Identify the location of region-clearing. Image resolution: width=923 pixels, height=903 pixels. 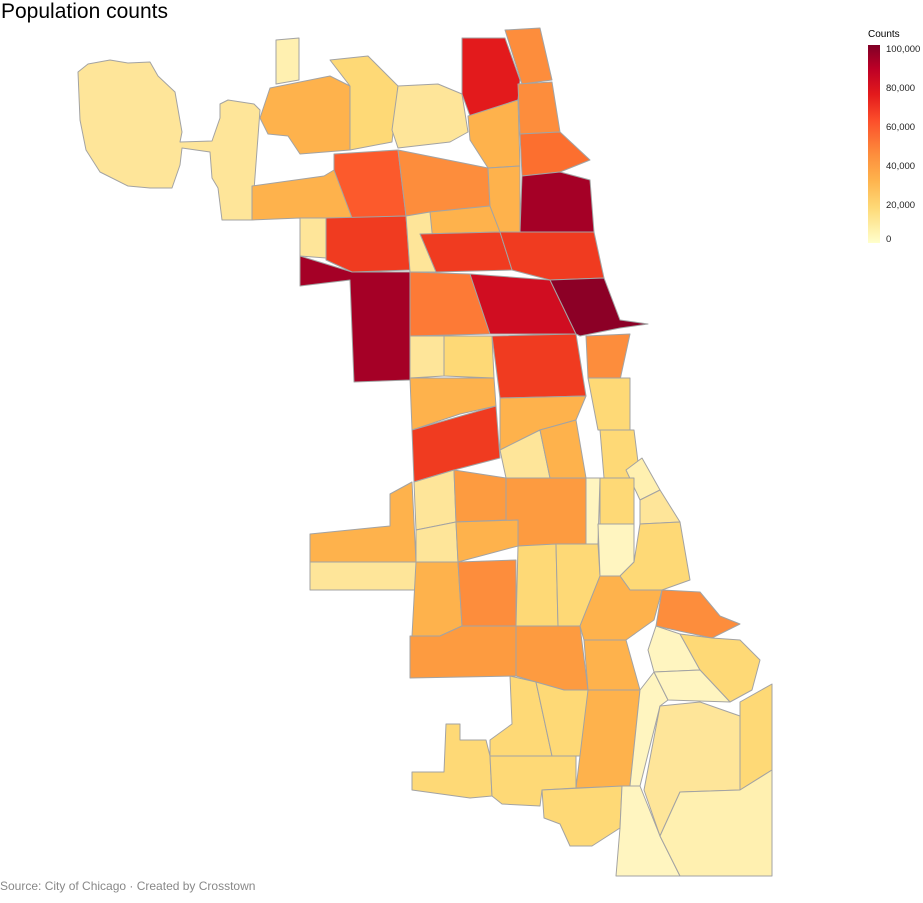
(363, 576).